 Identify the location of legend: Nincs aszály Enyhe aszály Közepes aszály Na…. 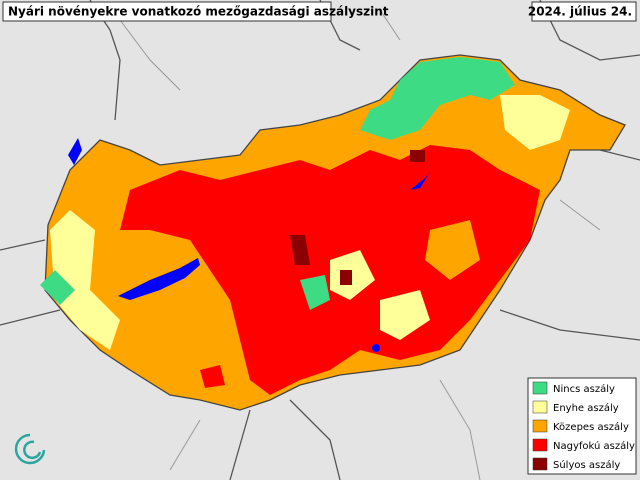
(583, 426).